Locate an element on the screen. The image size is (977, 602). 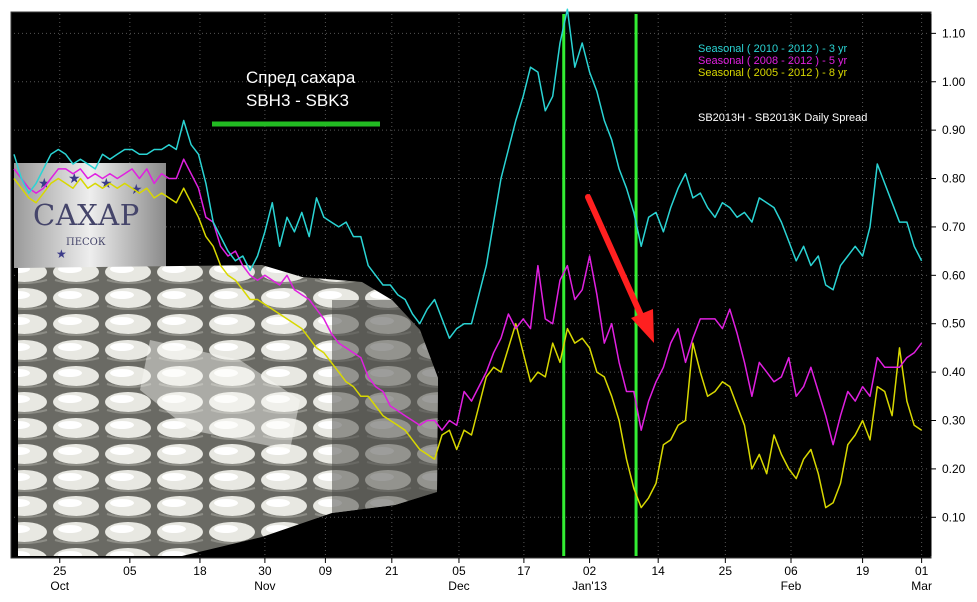
x-month-label: Oct is located at coordinates (59, 586).